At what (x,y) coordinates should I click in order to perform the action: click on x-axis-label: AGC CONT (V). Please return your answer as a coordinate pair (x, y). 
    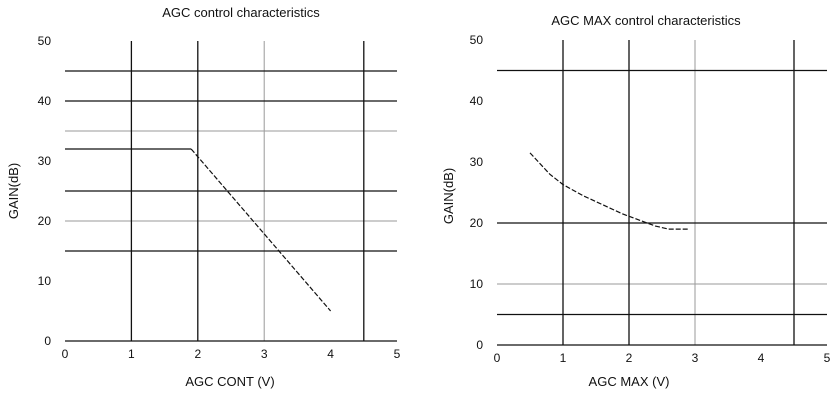
    Looking at the image, I should click on (229, 381).